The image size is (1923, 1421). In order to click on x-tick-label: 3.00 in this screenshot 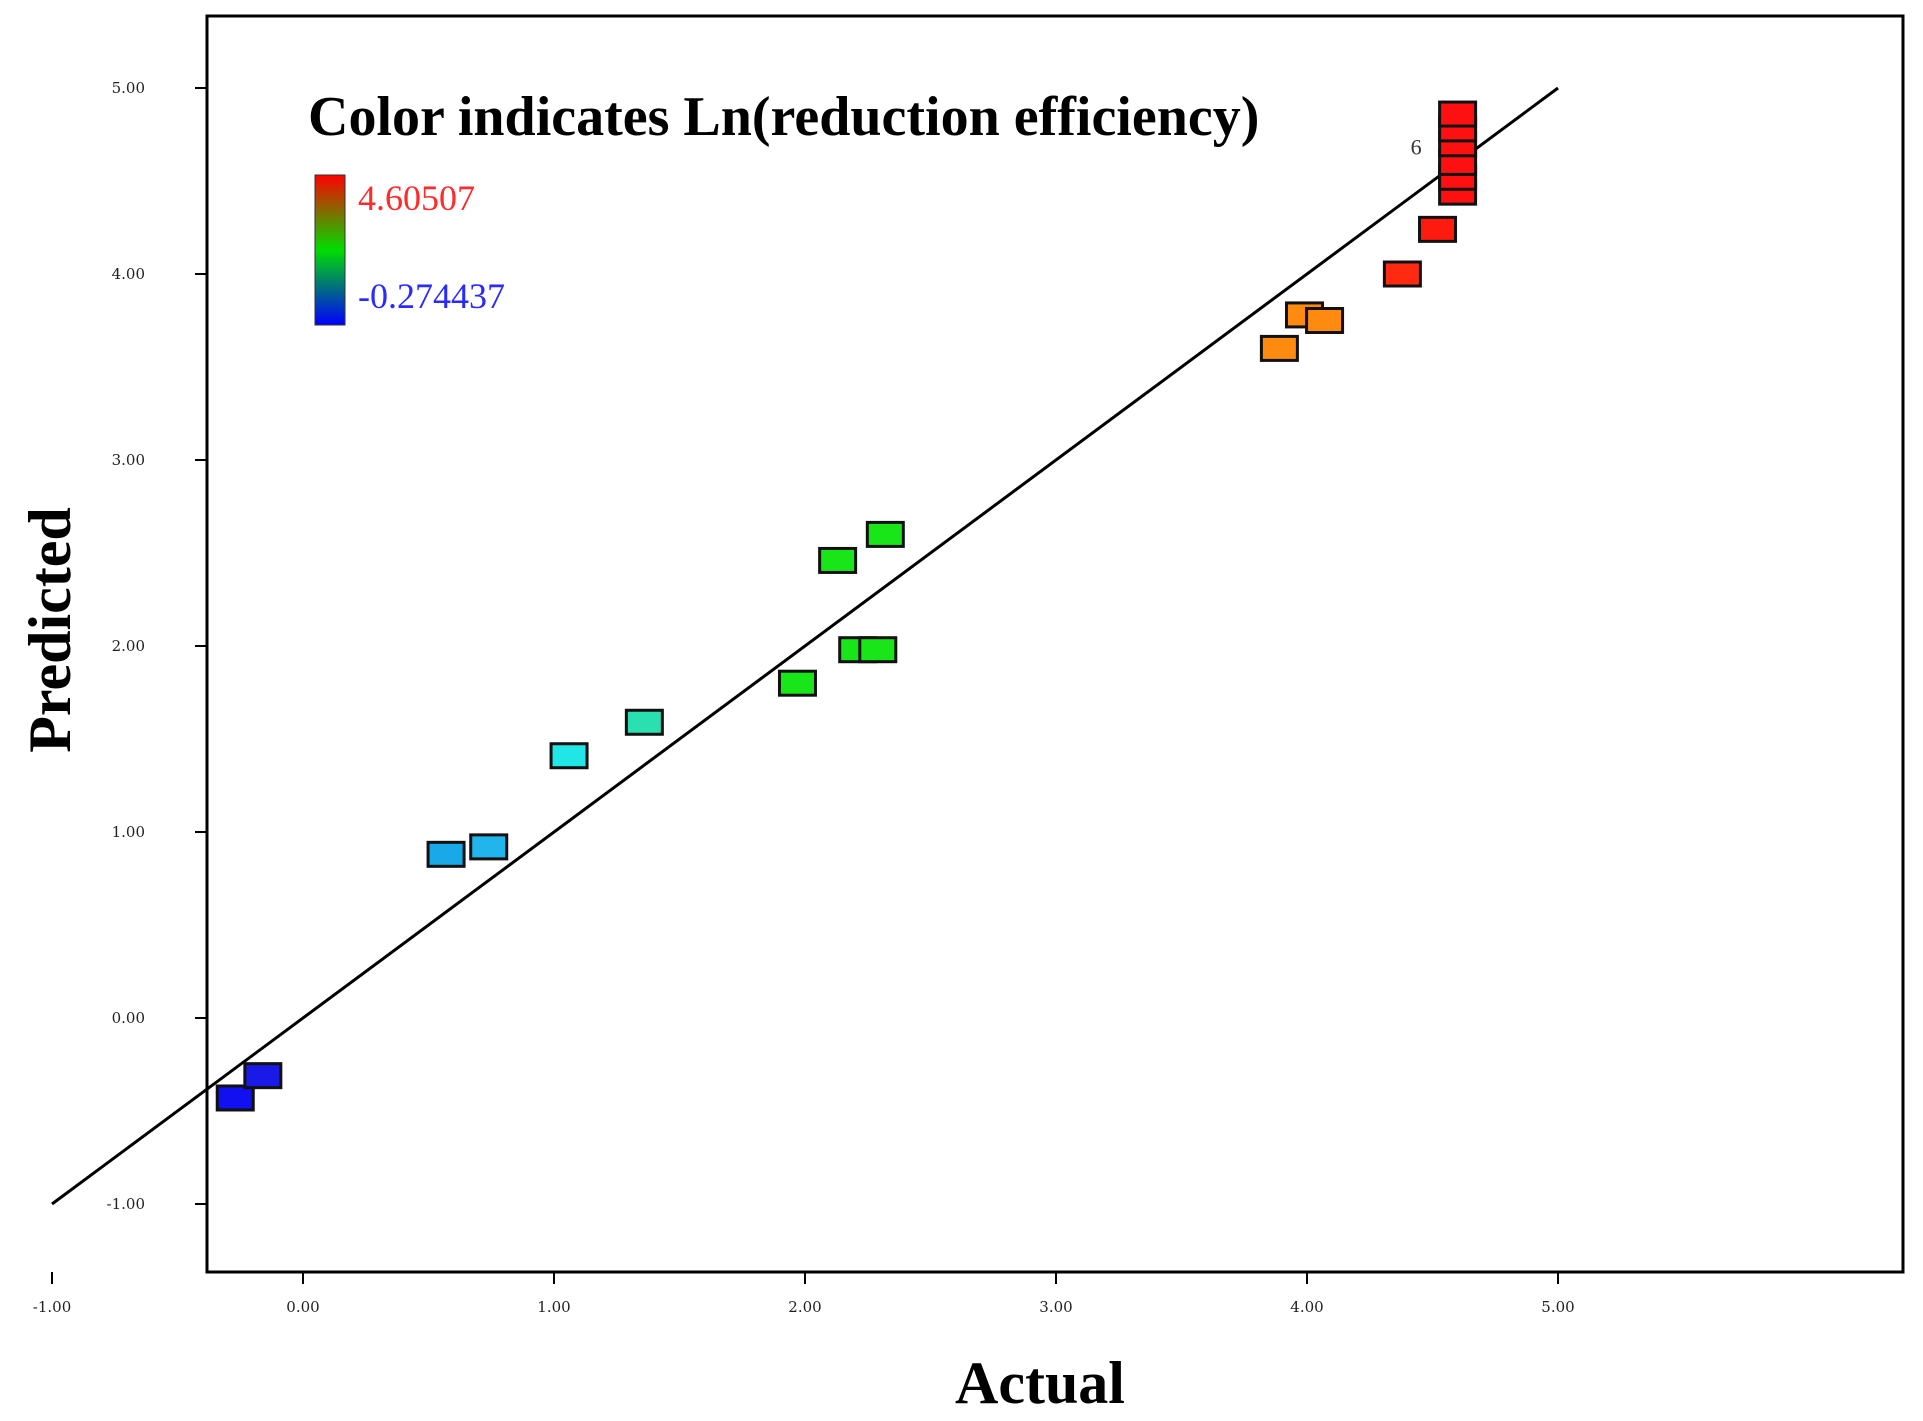, I will do `click(1055, 1307)`.